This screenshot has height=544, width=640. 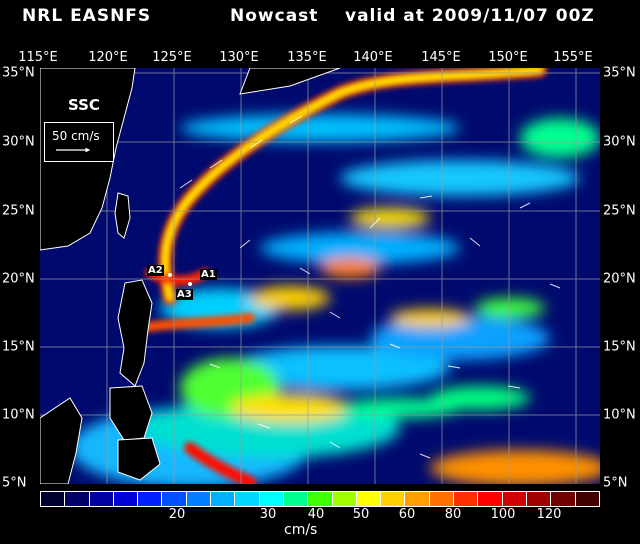 I want to click on lon-label-155: 155°E, so click(x=573, y=57).